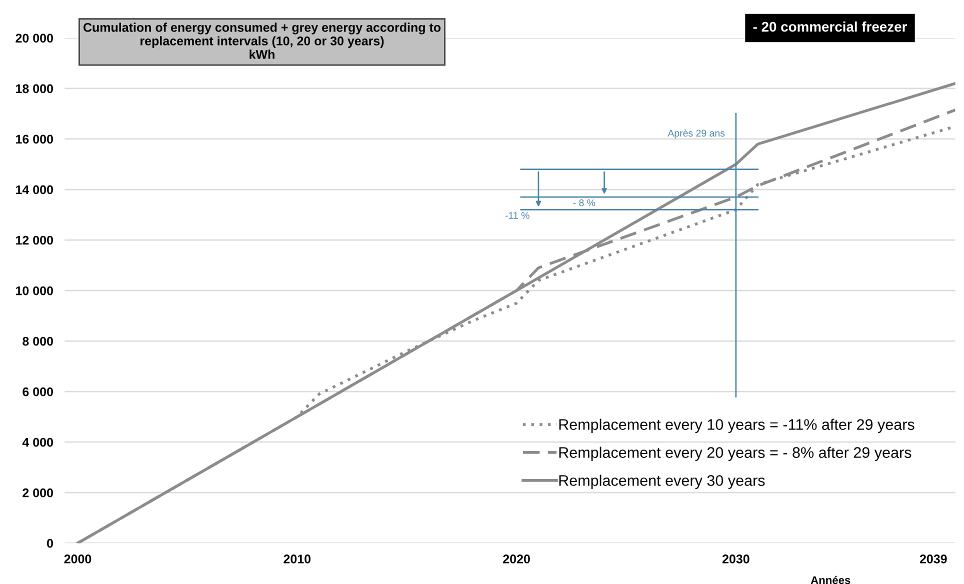 This screenshot has height=584, width=964. Describe the element at coordinates (516, 559) in the screenshot. I see `x-tick-label: 2020` at that location.